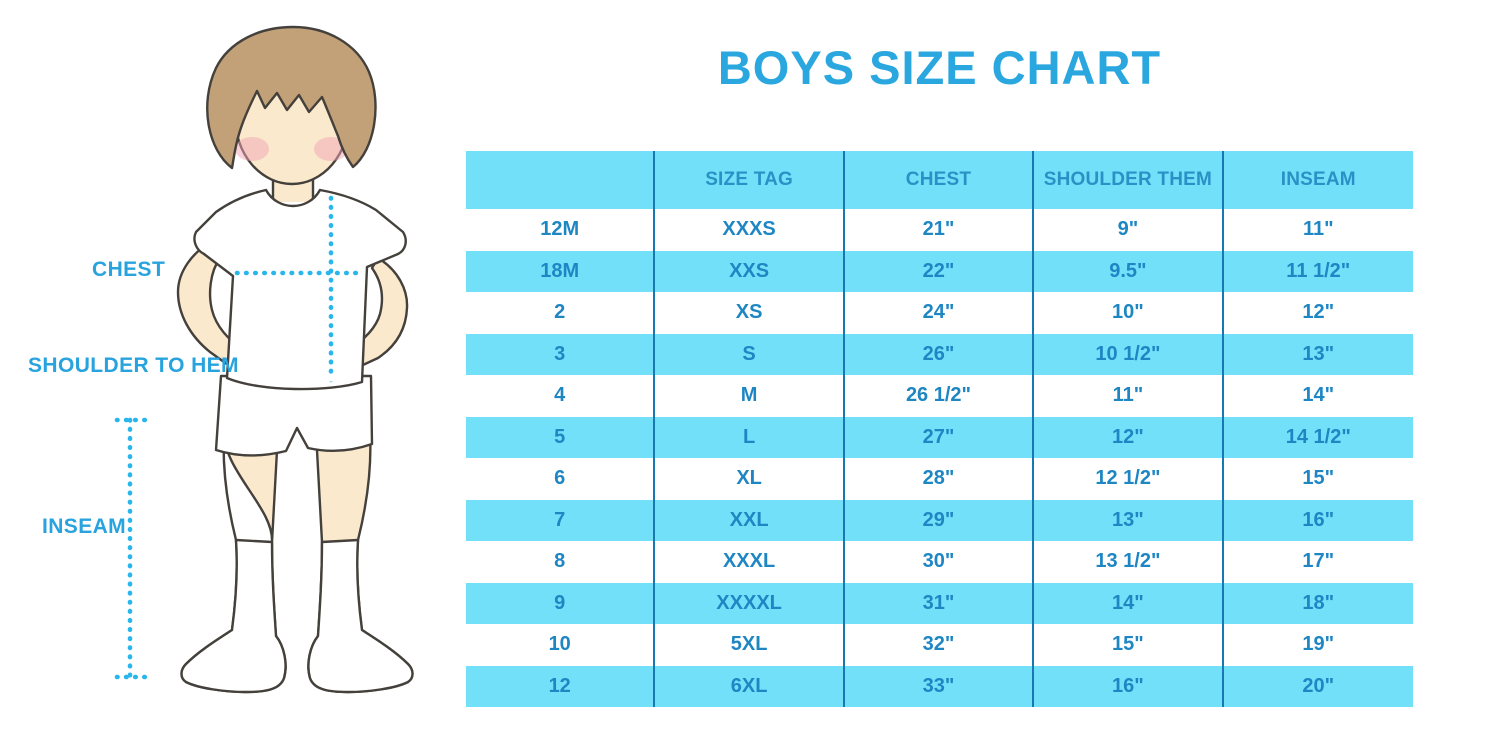 This screenshot has width=1500, height=750. What do you see at coordinates (750, 520) in the screenshot?
I see `table-cell: XXL` at bounding box center [750, 520].